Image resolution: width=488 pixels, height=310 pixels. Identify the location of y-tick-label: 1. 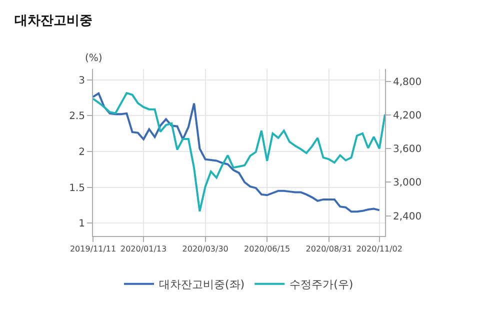
(81, 224).